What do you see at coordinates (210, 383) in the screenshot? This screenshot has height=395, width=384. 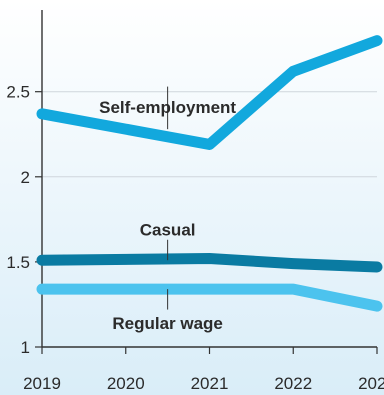 I see `x-tick-label: 2021` at bounding box center [210, 383].